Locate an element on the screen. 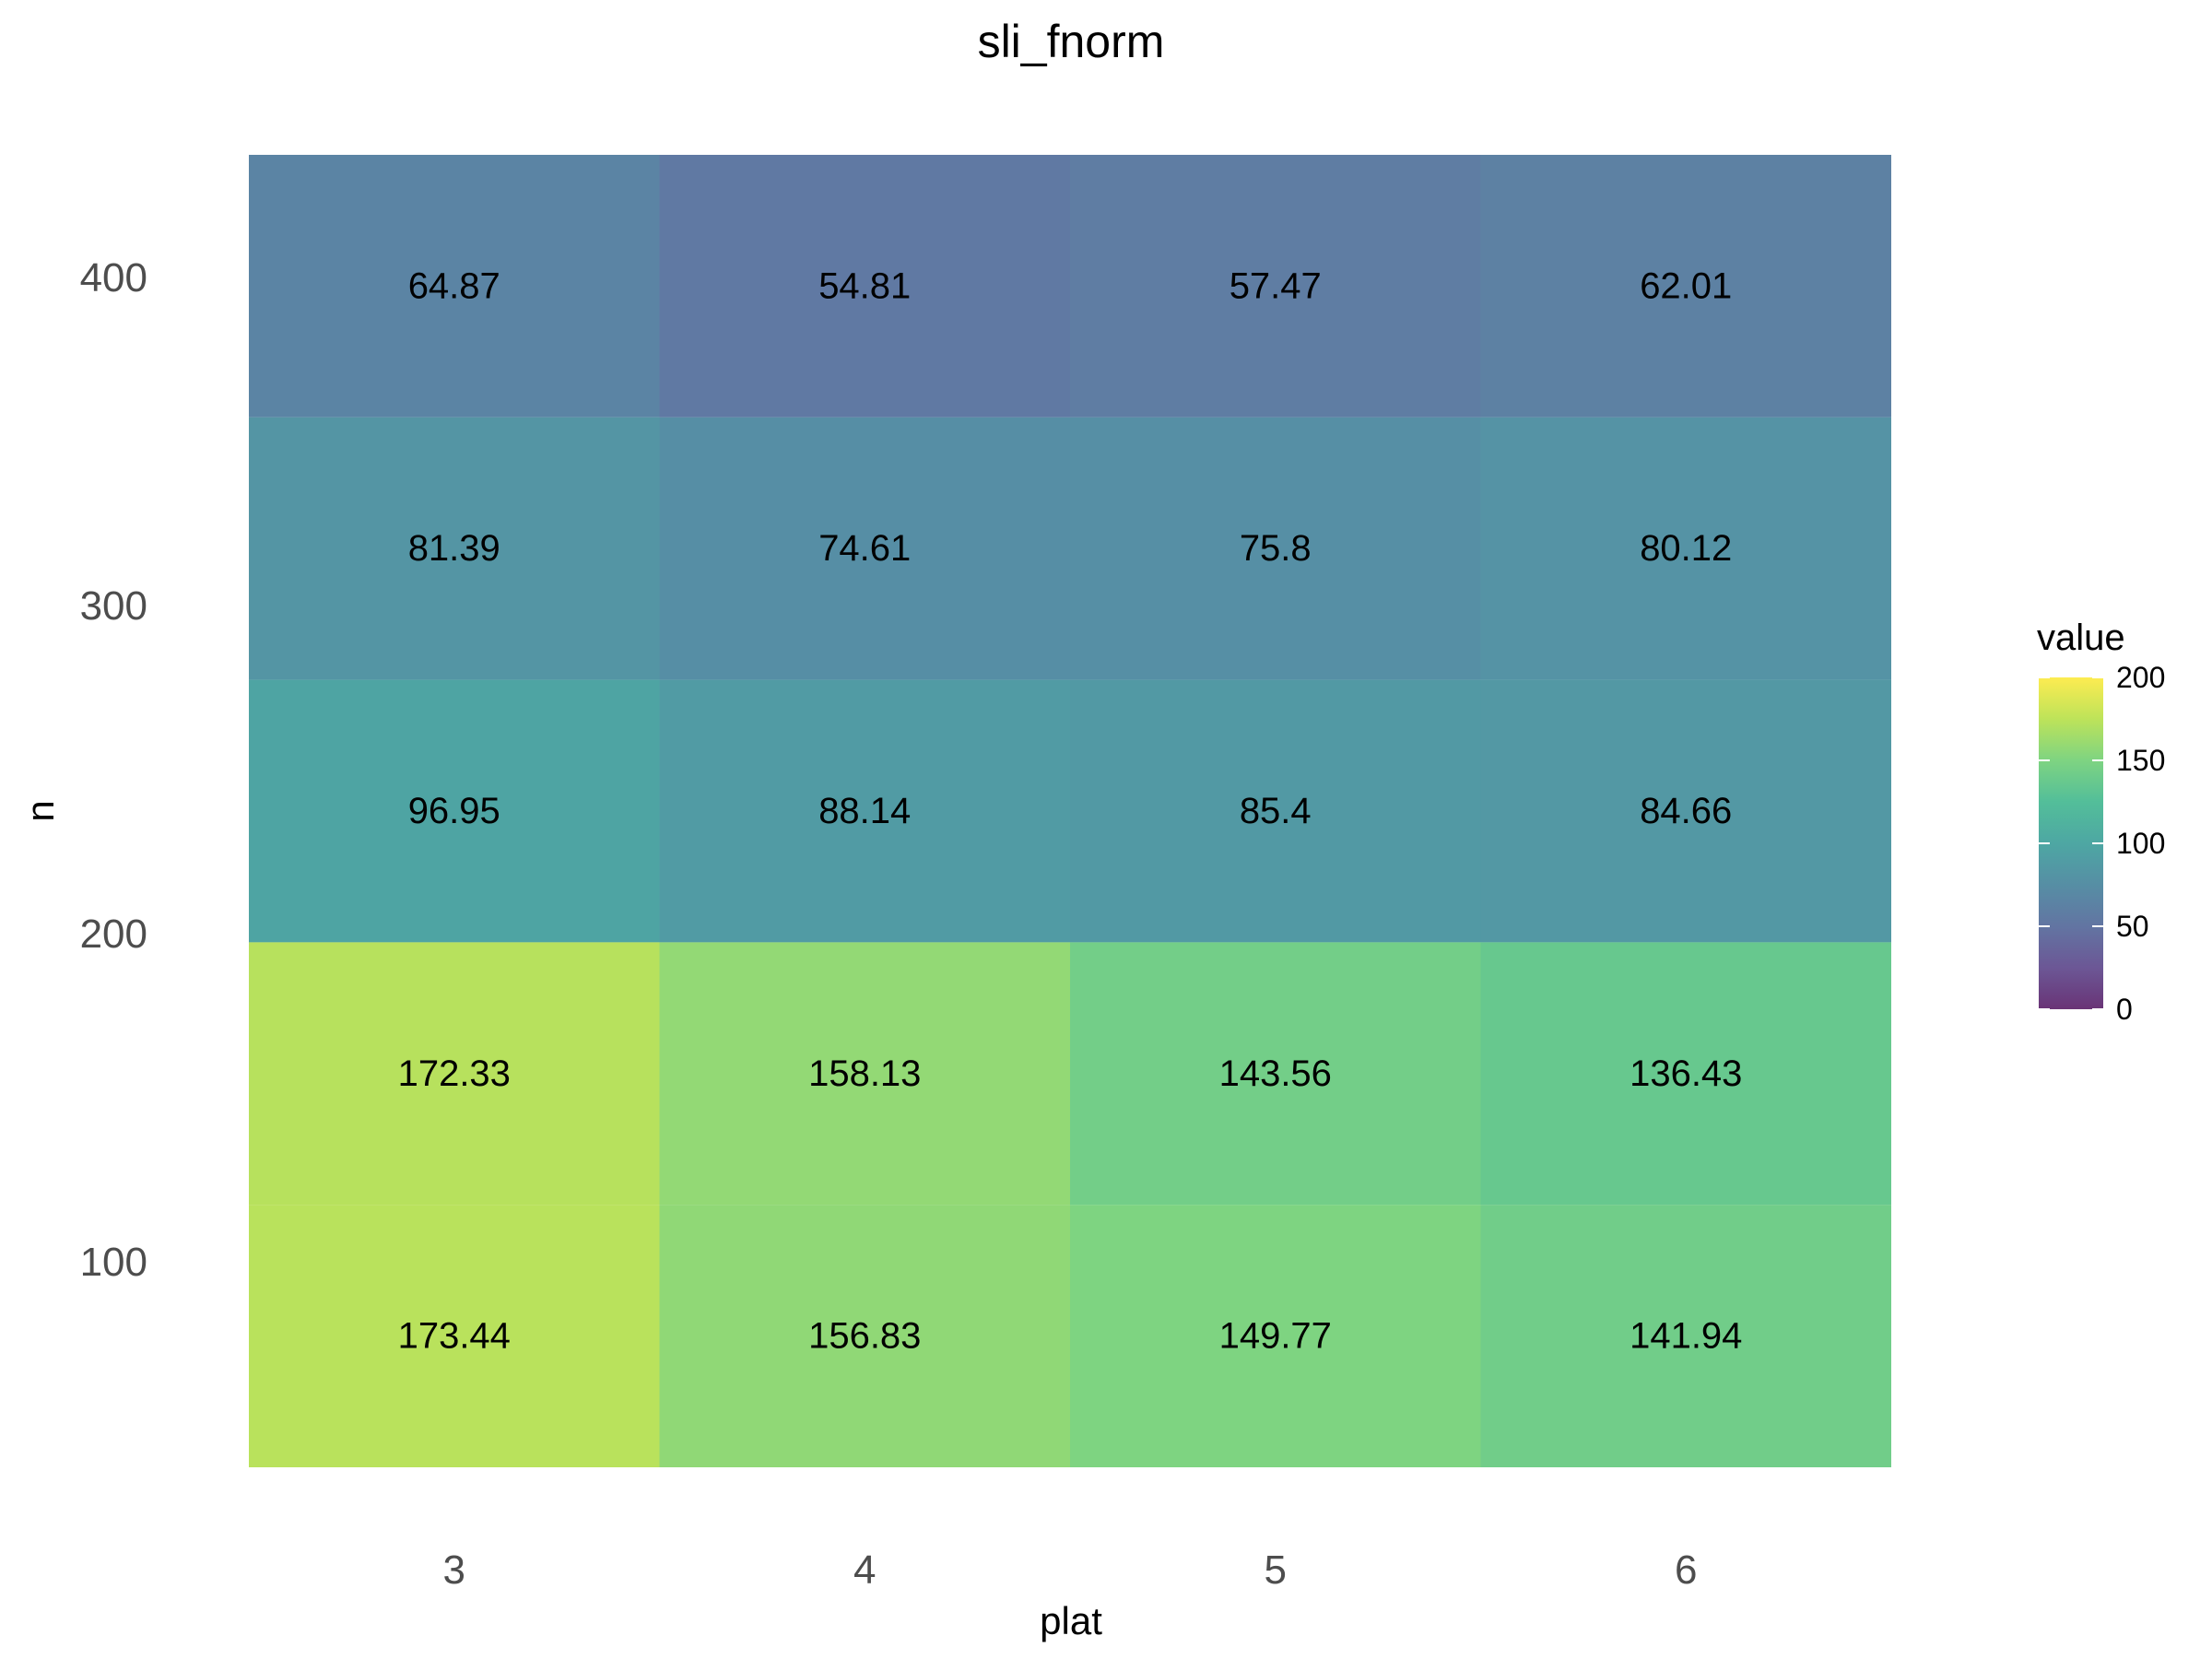 The width and height of the screenshot is (2212, 1659). y-axis-title: n is located at coordinates (40, 810).